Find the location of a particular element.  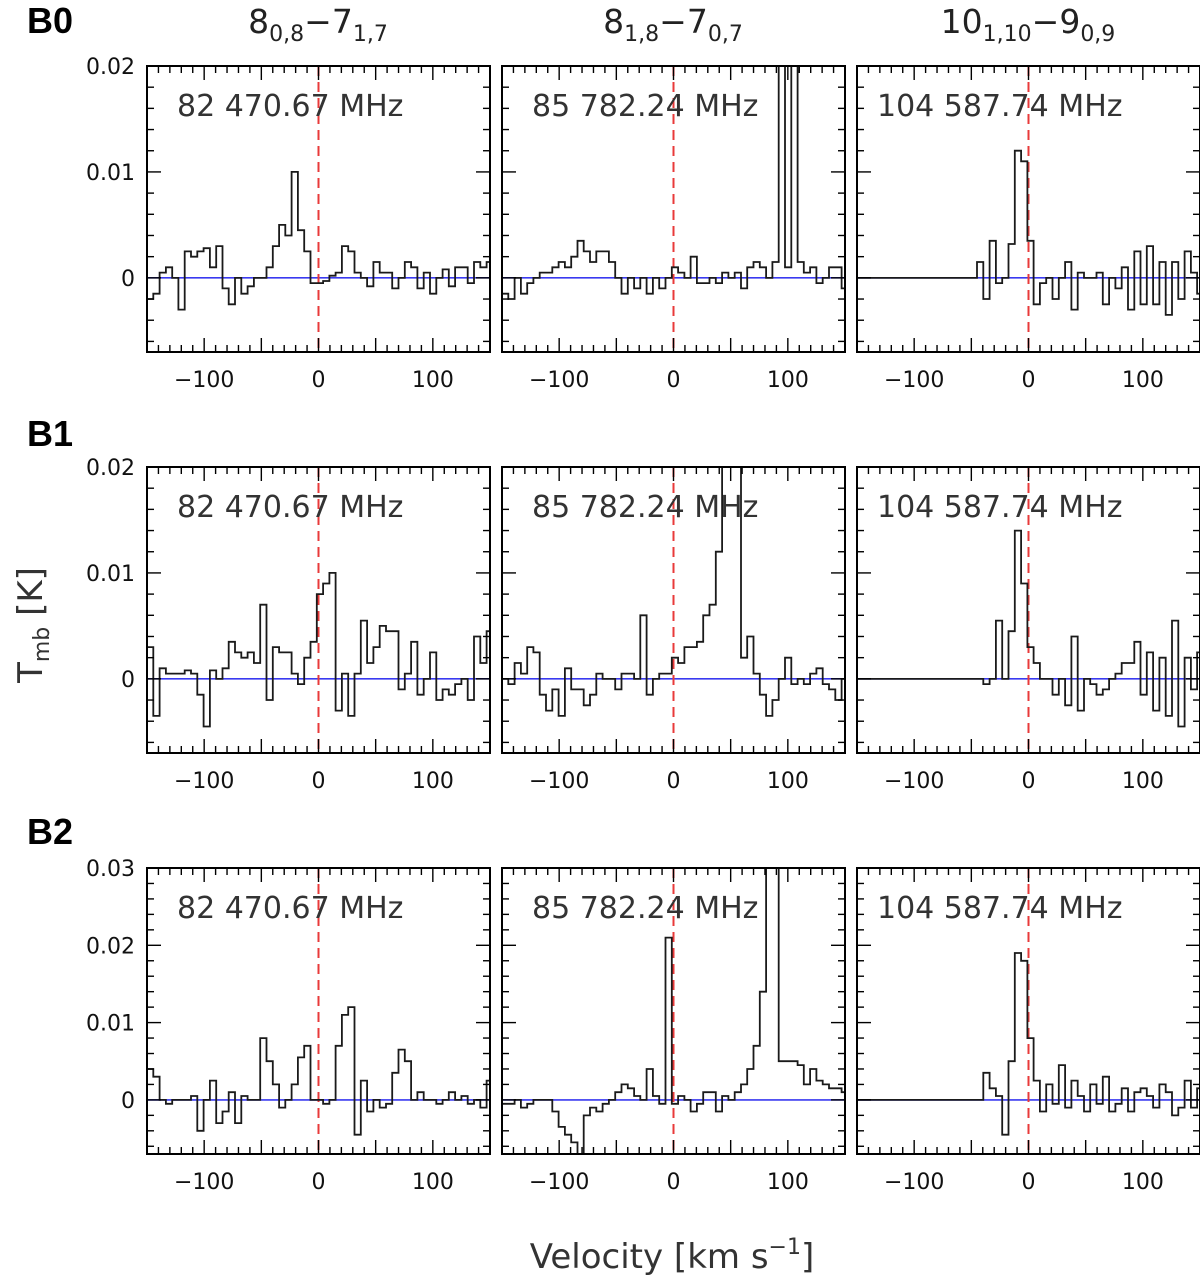

column-title-3: 101,10−90,9 is located at coordinates (1028, 24).